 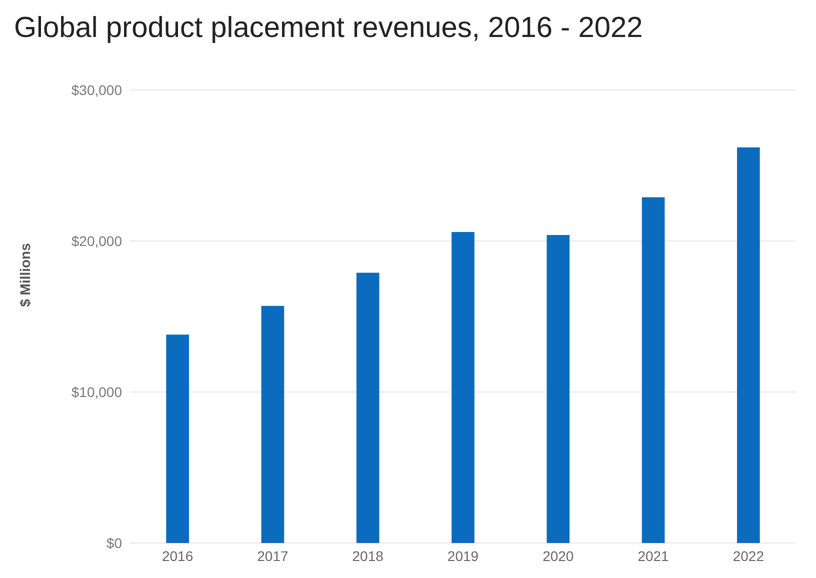 I want to click on x-tick-label: 2018, so click(x=368, y=556).